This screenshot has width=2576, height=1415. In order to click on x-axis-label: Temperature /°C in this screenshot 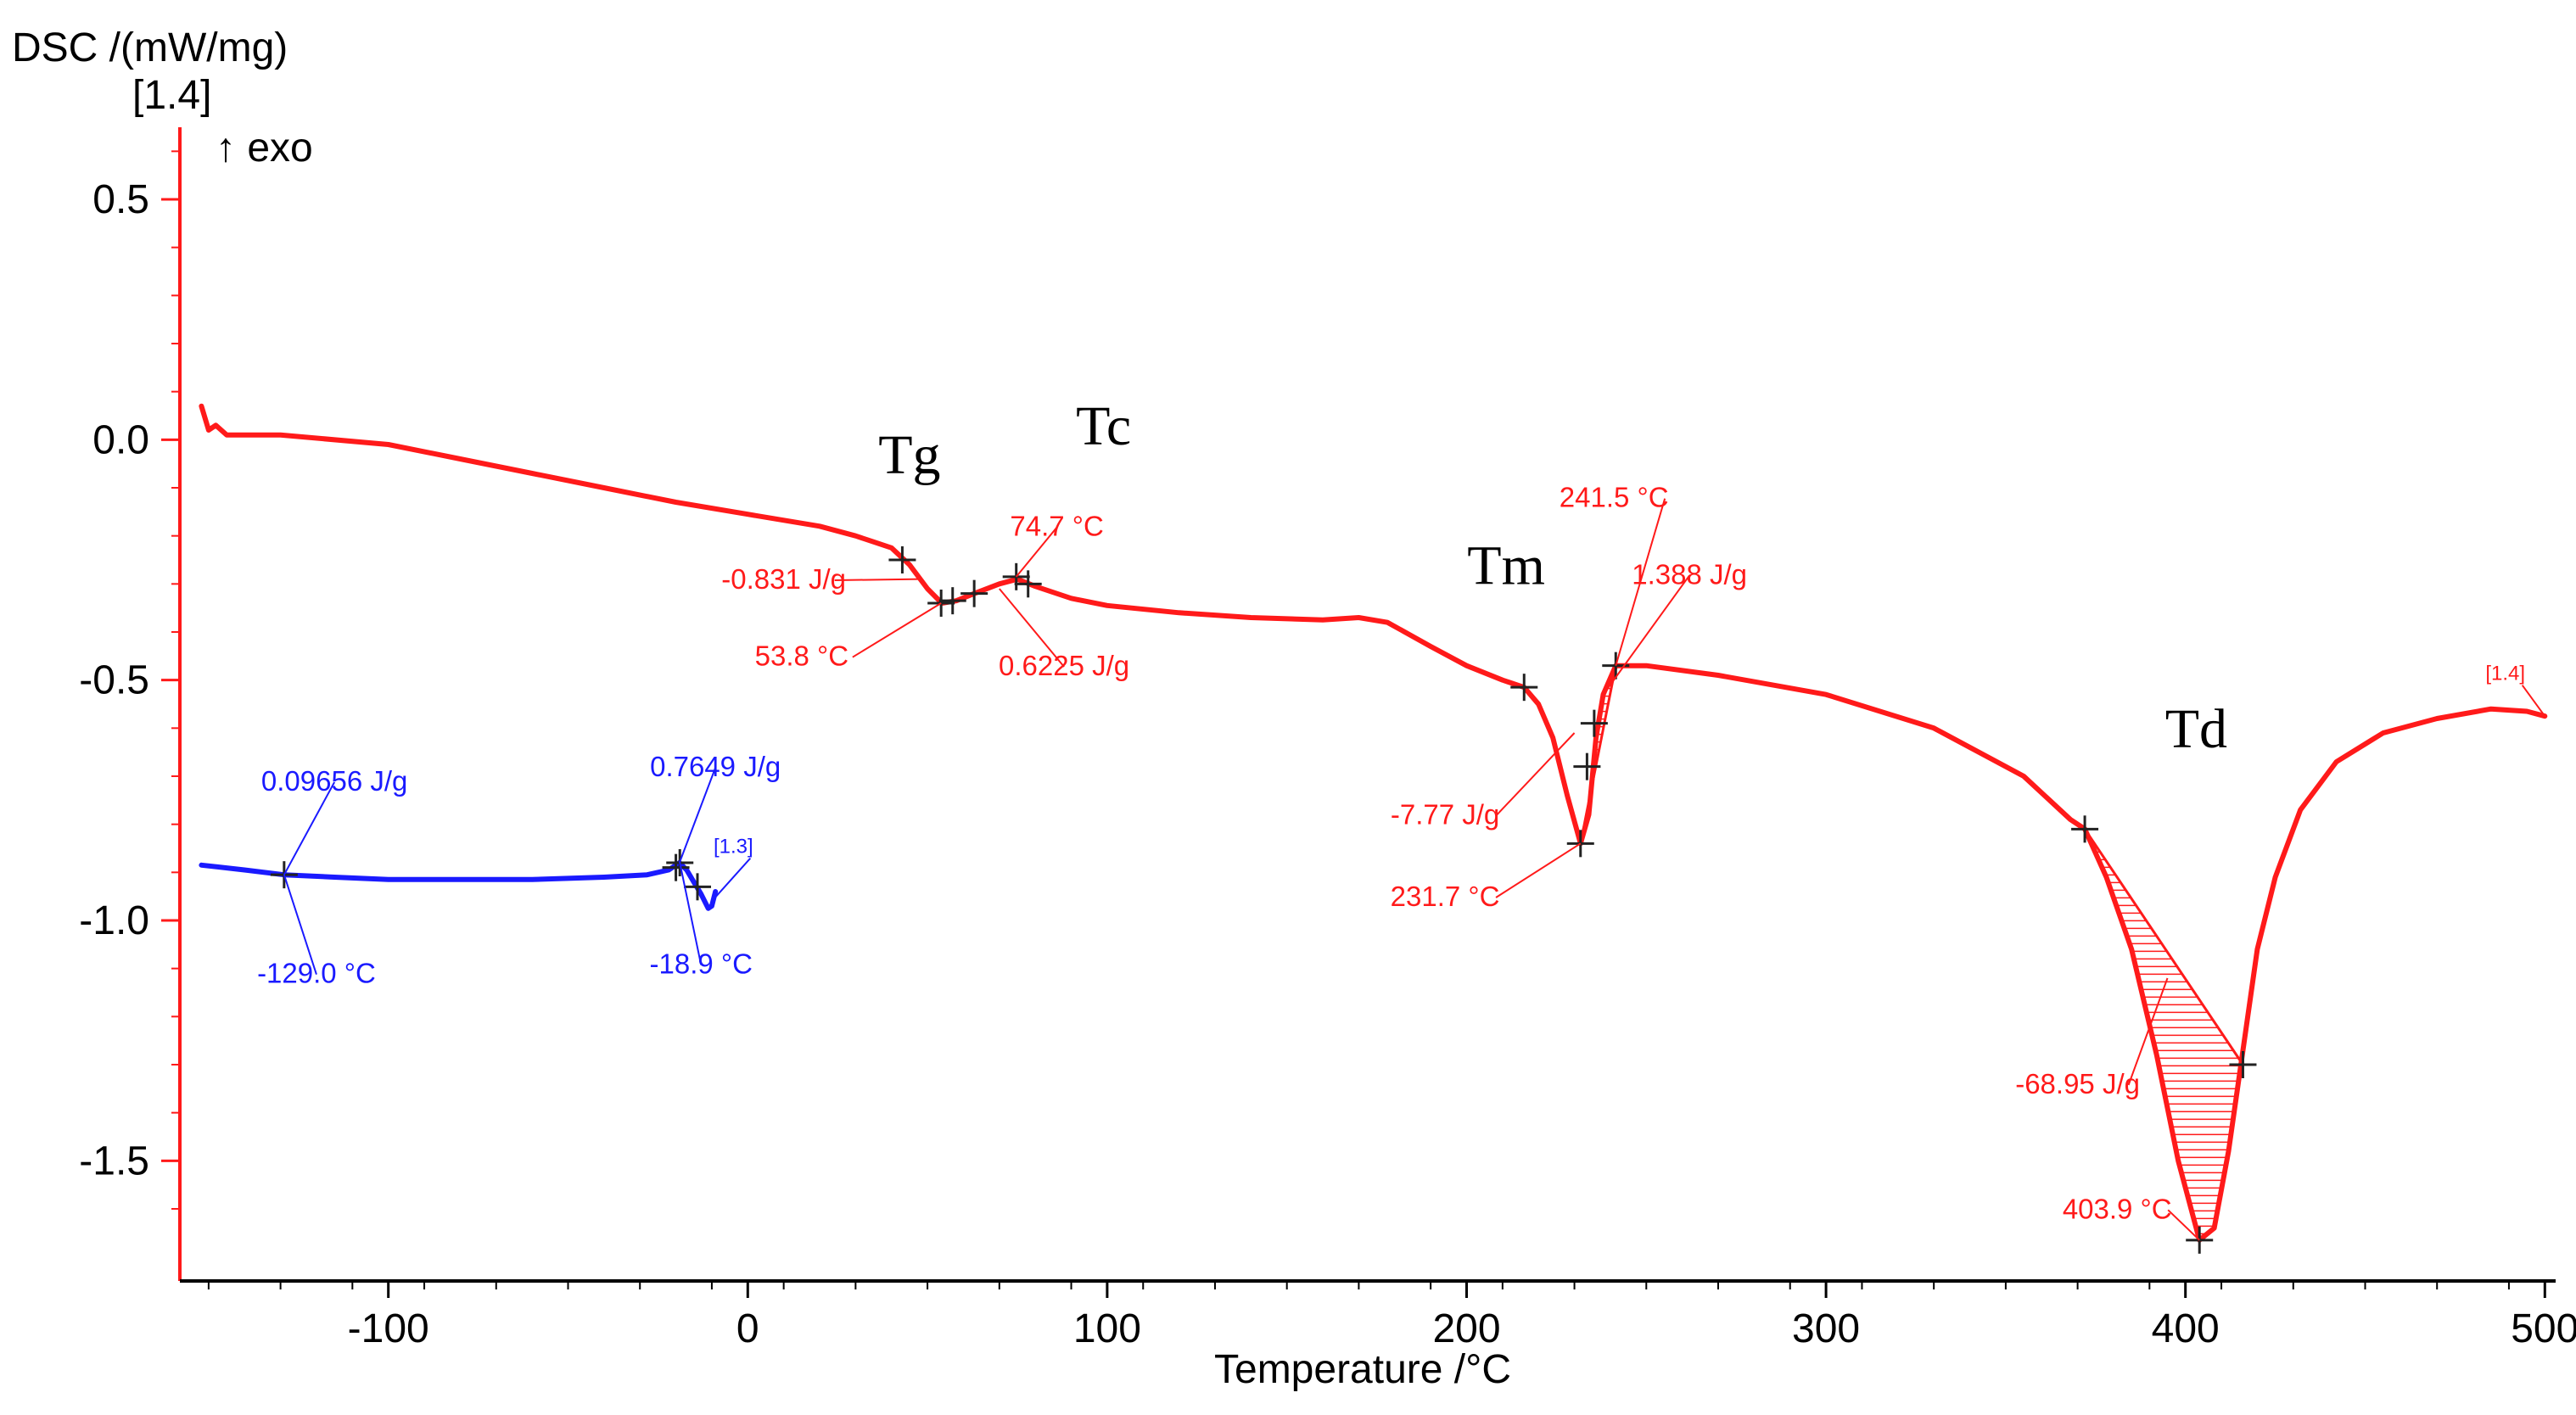, I will do `click(1363, 1370)`.